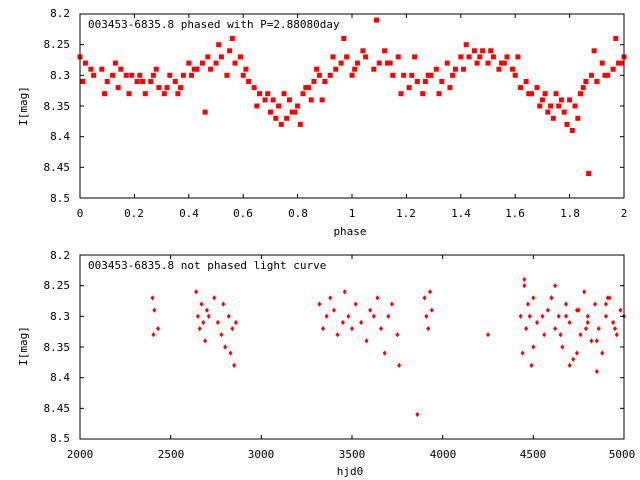  What do you see at coordinates (207, 265) in the screenshot?
I see `unphased-chart-title: 003453-6835.8 not phased light curve` at bounding box center [207, 265].